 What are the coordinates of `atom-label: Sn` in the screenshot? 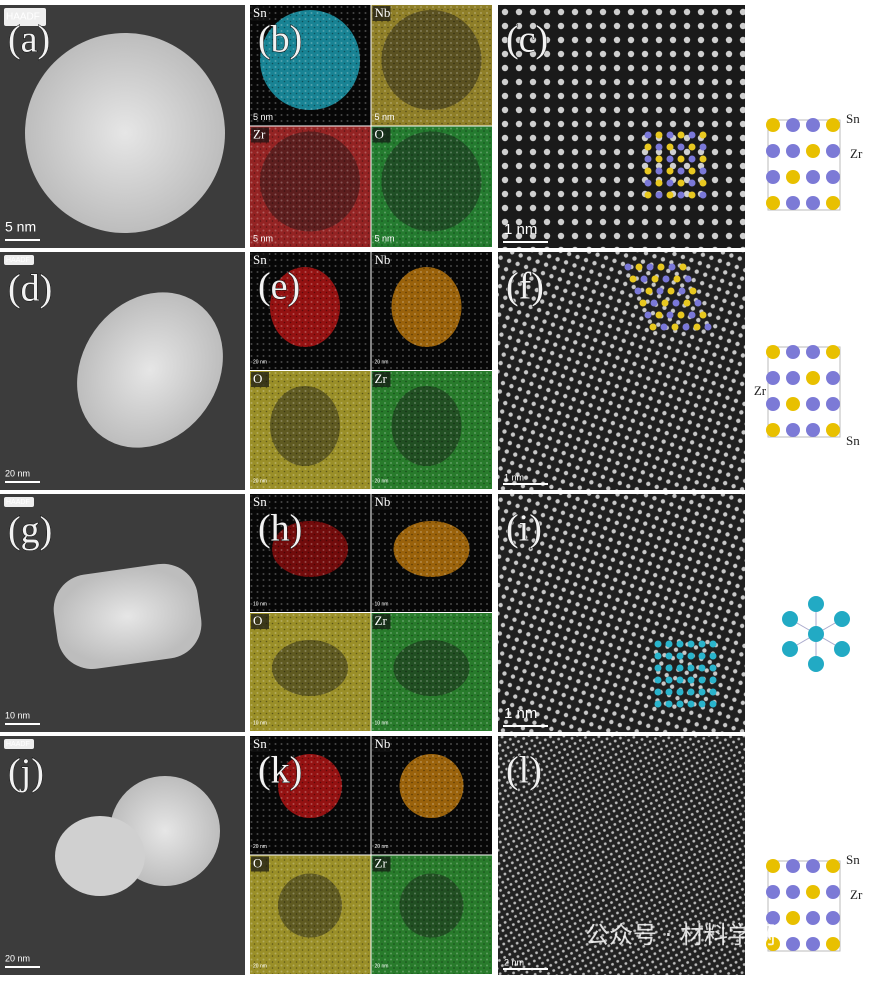 It's located at (853, 859).